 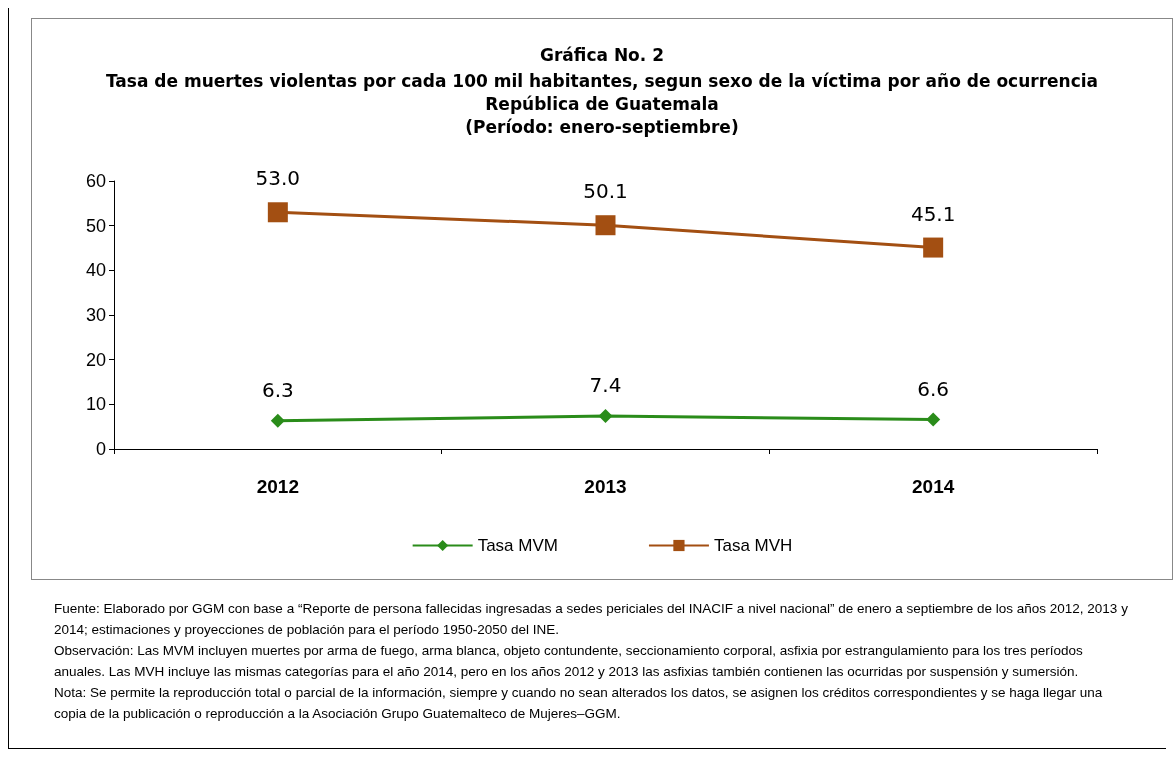 I want to click on x-tick-label: 2013, so click(x=605, y=486).